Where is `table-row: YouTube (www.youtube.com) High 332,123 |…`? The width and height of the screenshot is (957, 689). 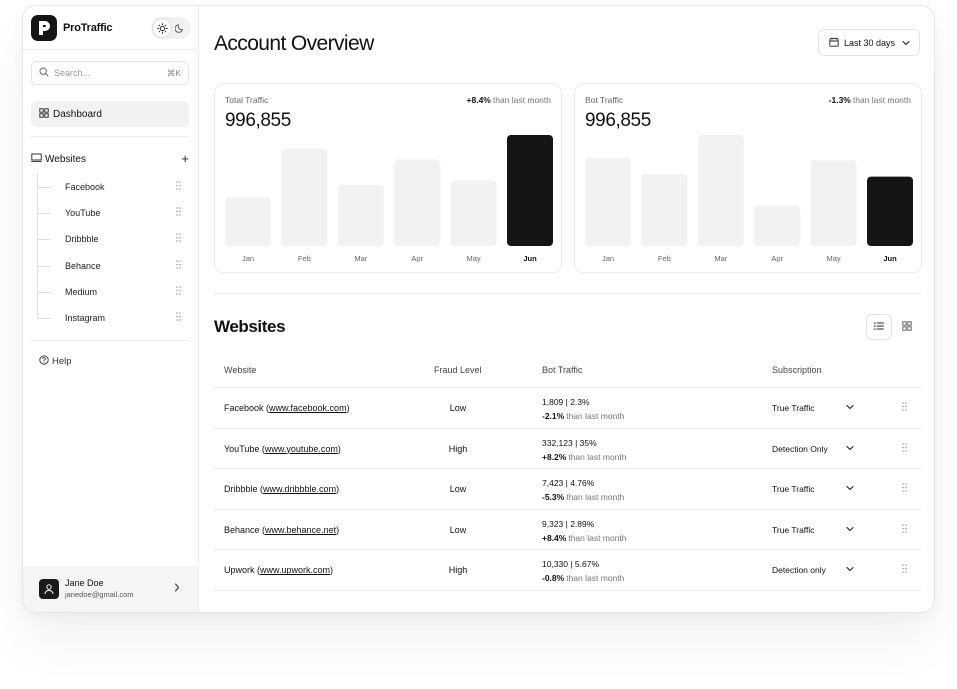 table-row: YouTube (www.youtube.com) High 332,123 |… is located at coordinates (567, 449).